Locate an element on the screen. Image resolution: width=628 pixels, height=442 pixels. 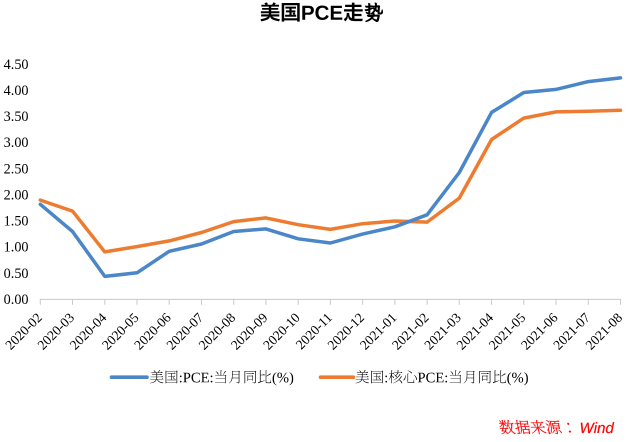
svg-text: 1.50 is located at coordinates (16, 222).